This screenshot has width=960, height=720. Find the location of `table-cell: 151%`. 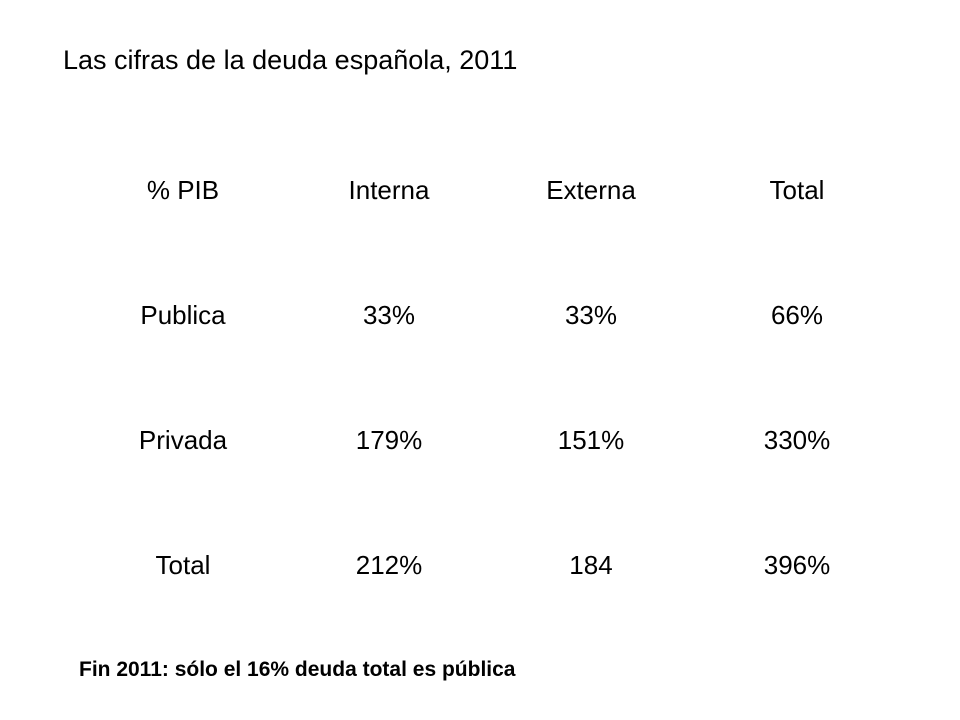

table-cell: 151% is located at coordinates (591, 440).